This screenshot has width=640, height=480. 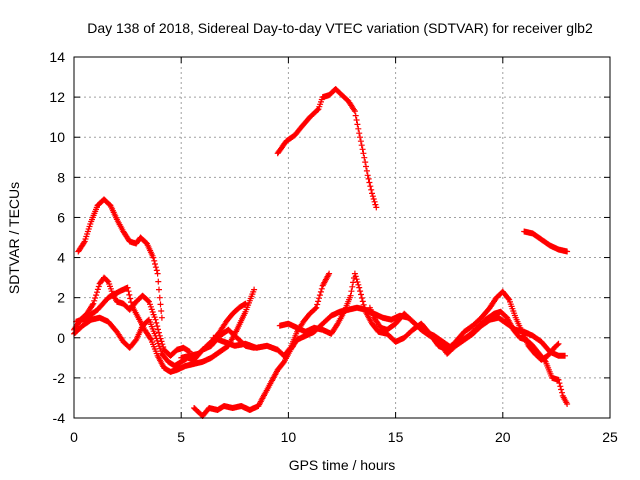 I want to click on y-tick-label: -2, so click(x=59, y=378).